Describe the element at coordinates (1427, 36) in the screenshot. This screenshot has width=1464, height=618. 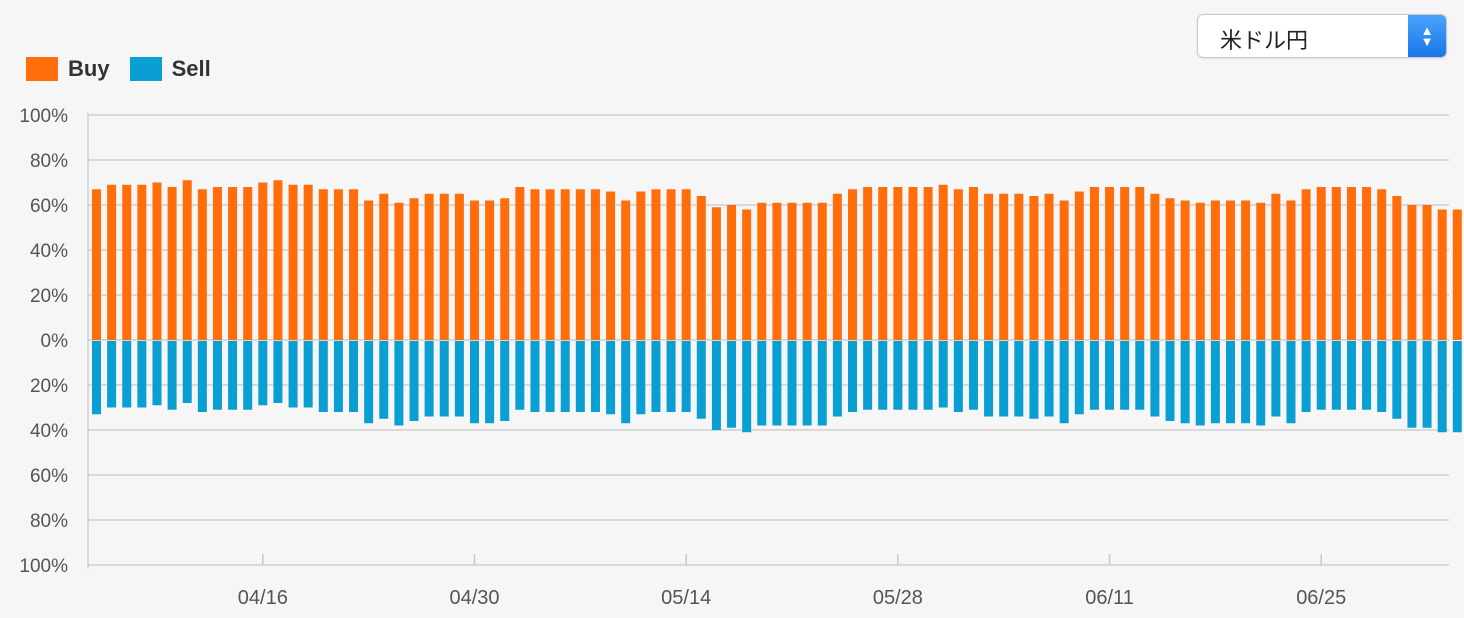
I see `up-down-arrows-icon: ▲ ▼` at that location.